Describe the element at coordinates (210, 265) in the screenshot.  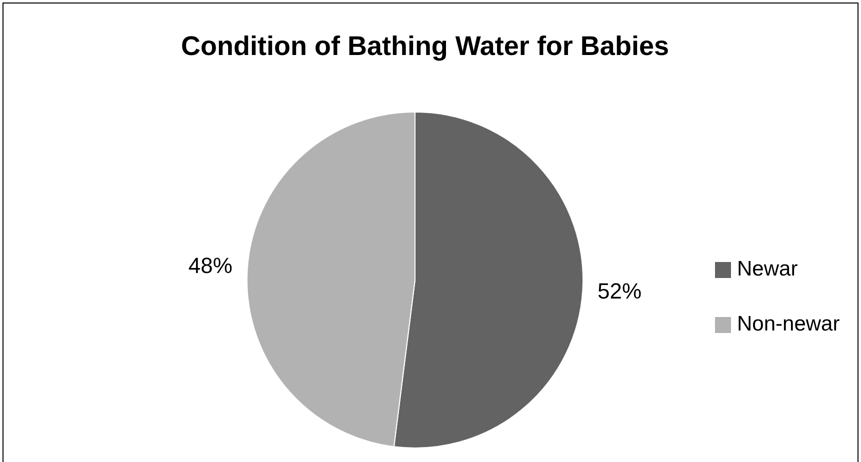
I see `data-label: 48%` at that location.